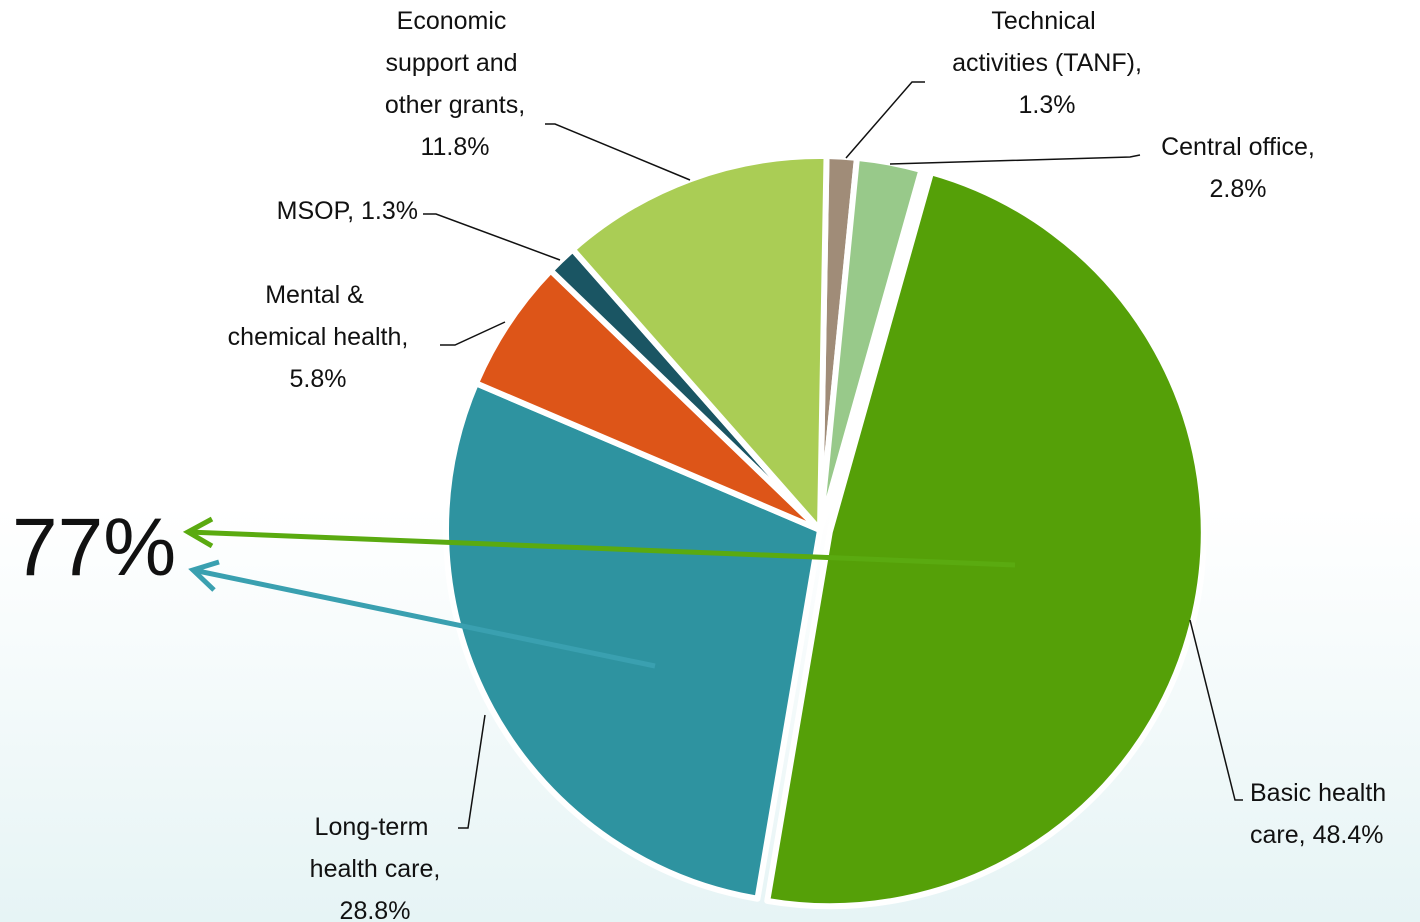  I want to click on slice-label: Basic health care, 48.4%, so click(1321, 814).